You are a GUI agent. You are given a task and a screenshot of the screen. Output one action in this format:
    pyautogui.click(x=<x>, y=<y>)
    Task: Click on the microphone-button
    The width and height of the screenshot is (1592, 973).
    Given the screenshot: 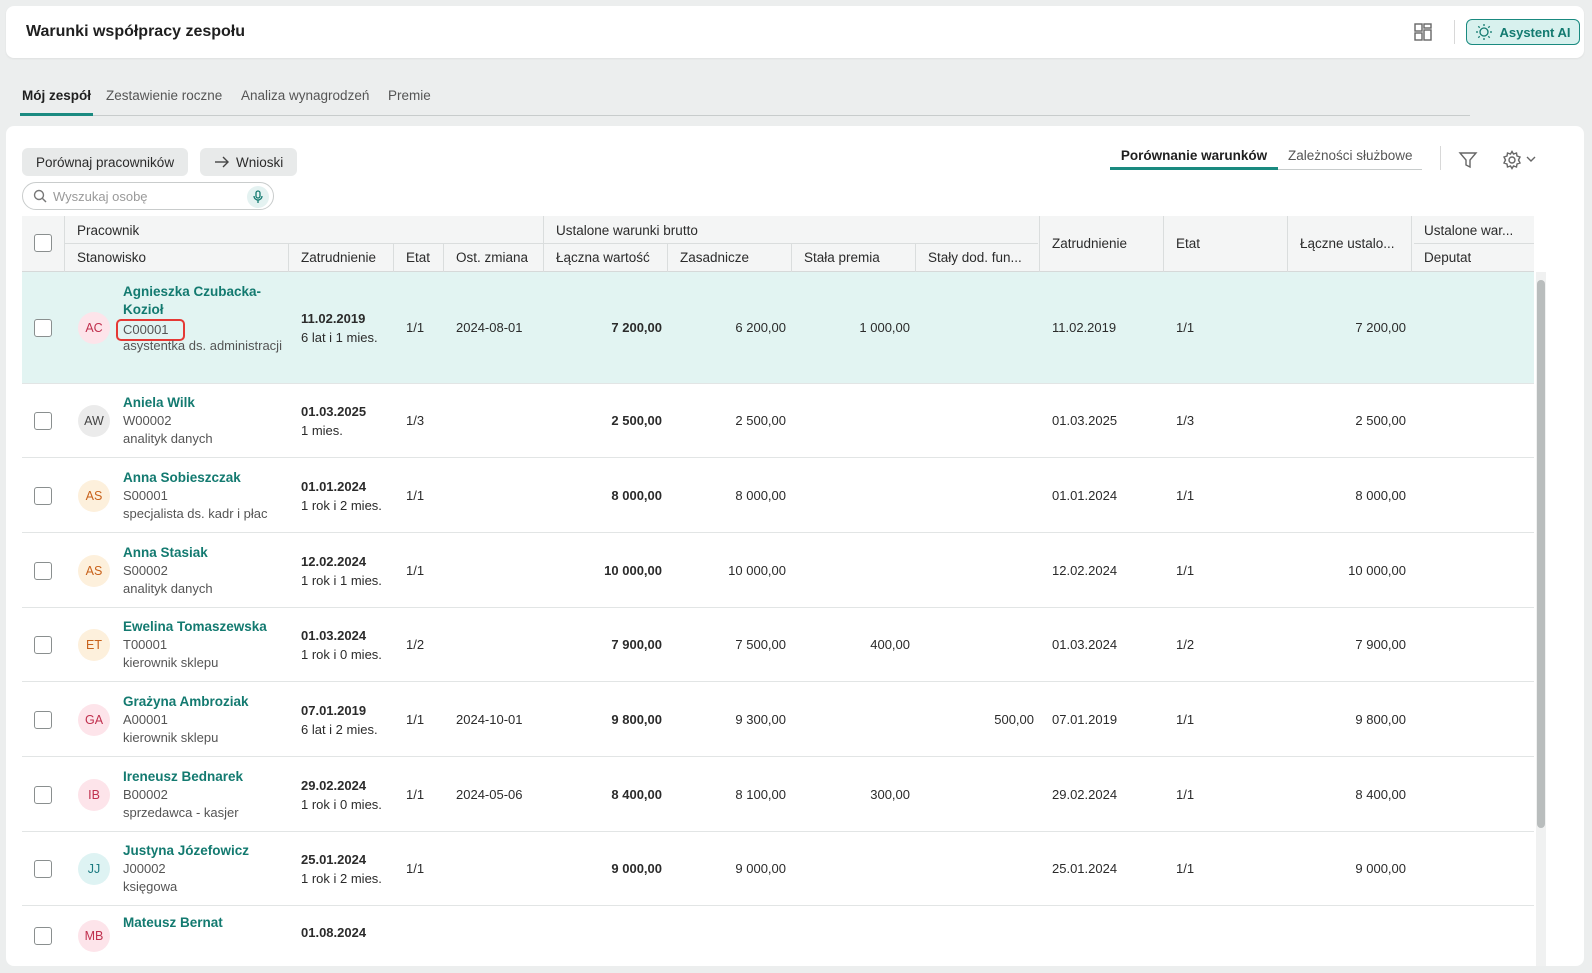 What is the action you would take?
    pyautogui.click(x=258, y=197)
    